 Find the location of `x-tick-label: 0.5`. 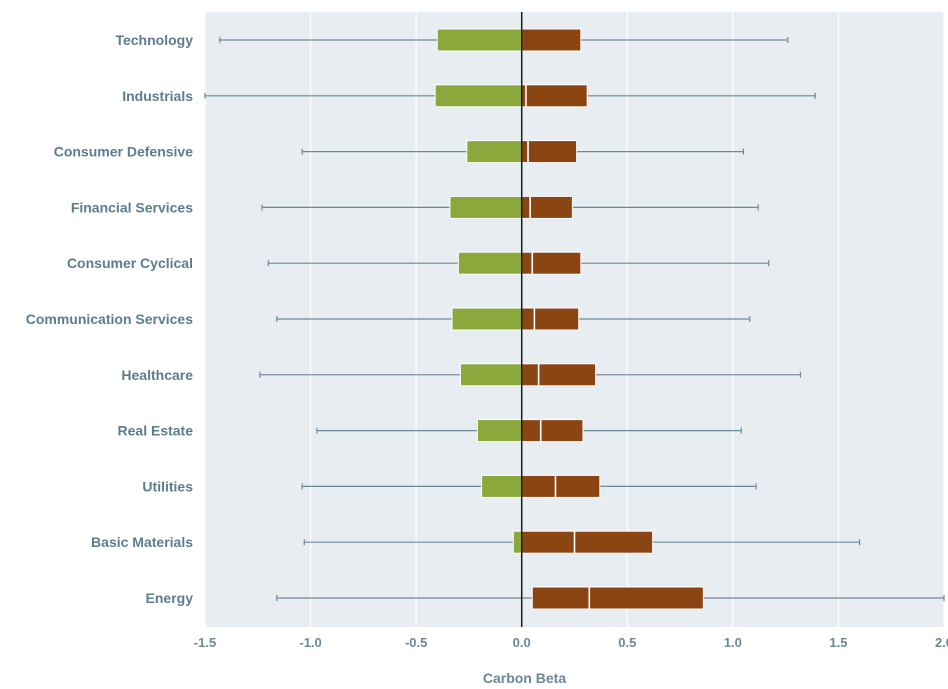

x-tick-label: 0.5 is located at coordinates (627, 642).